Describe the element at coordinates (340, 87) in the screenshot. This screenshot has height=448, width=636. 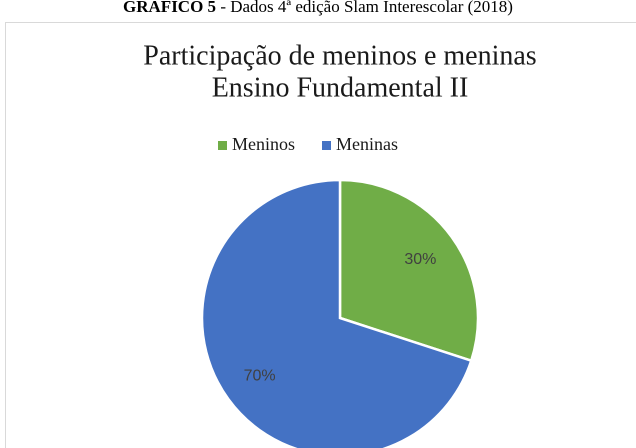
I see `chart-title: Ensino Fundamental II` at that location.